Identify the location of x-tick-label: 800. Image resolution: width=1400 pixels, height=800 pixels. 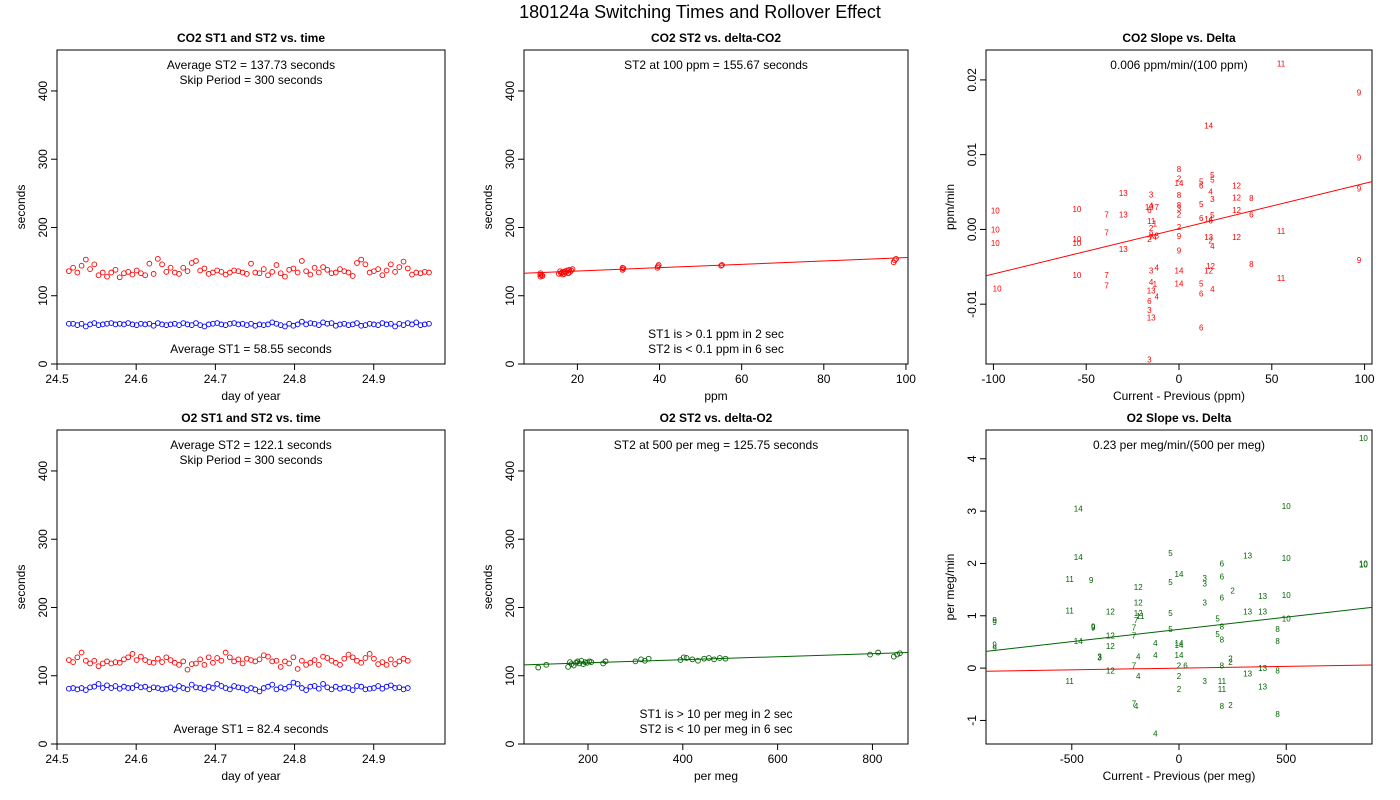
(872, 759).